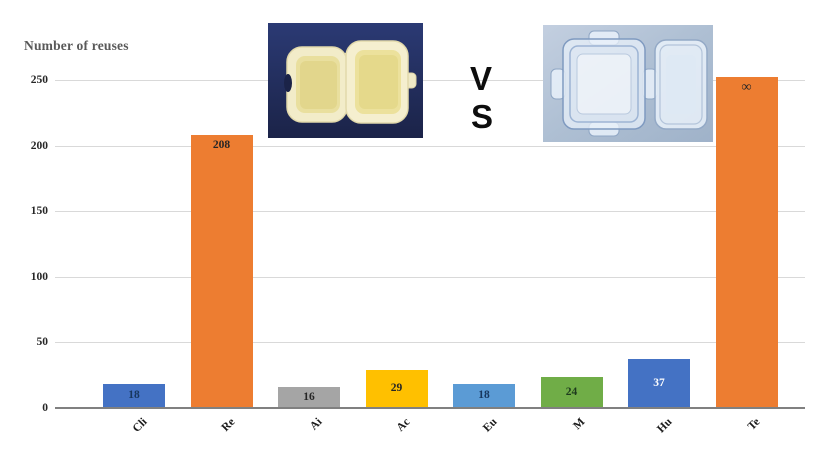  Describe the element at coordinates (42, 342) in the screenshot. I see `y-tick-label: 50` at that location.